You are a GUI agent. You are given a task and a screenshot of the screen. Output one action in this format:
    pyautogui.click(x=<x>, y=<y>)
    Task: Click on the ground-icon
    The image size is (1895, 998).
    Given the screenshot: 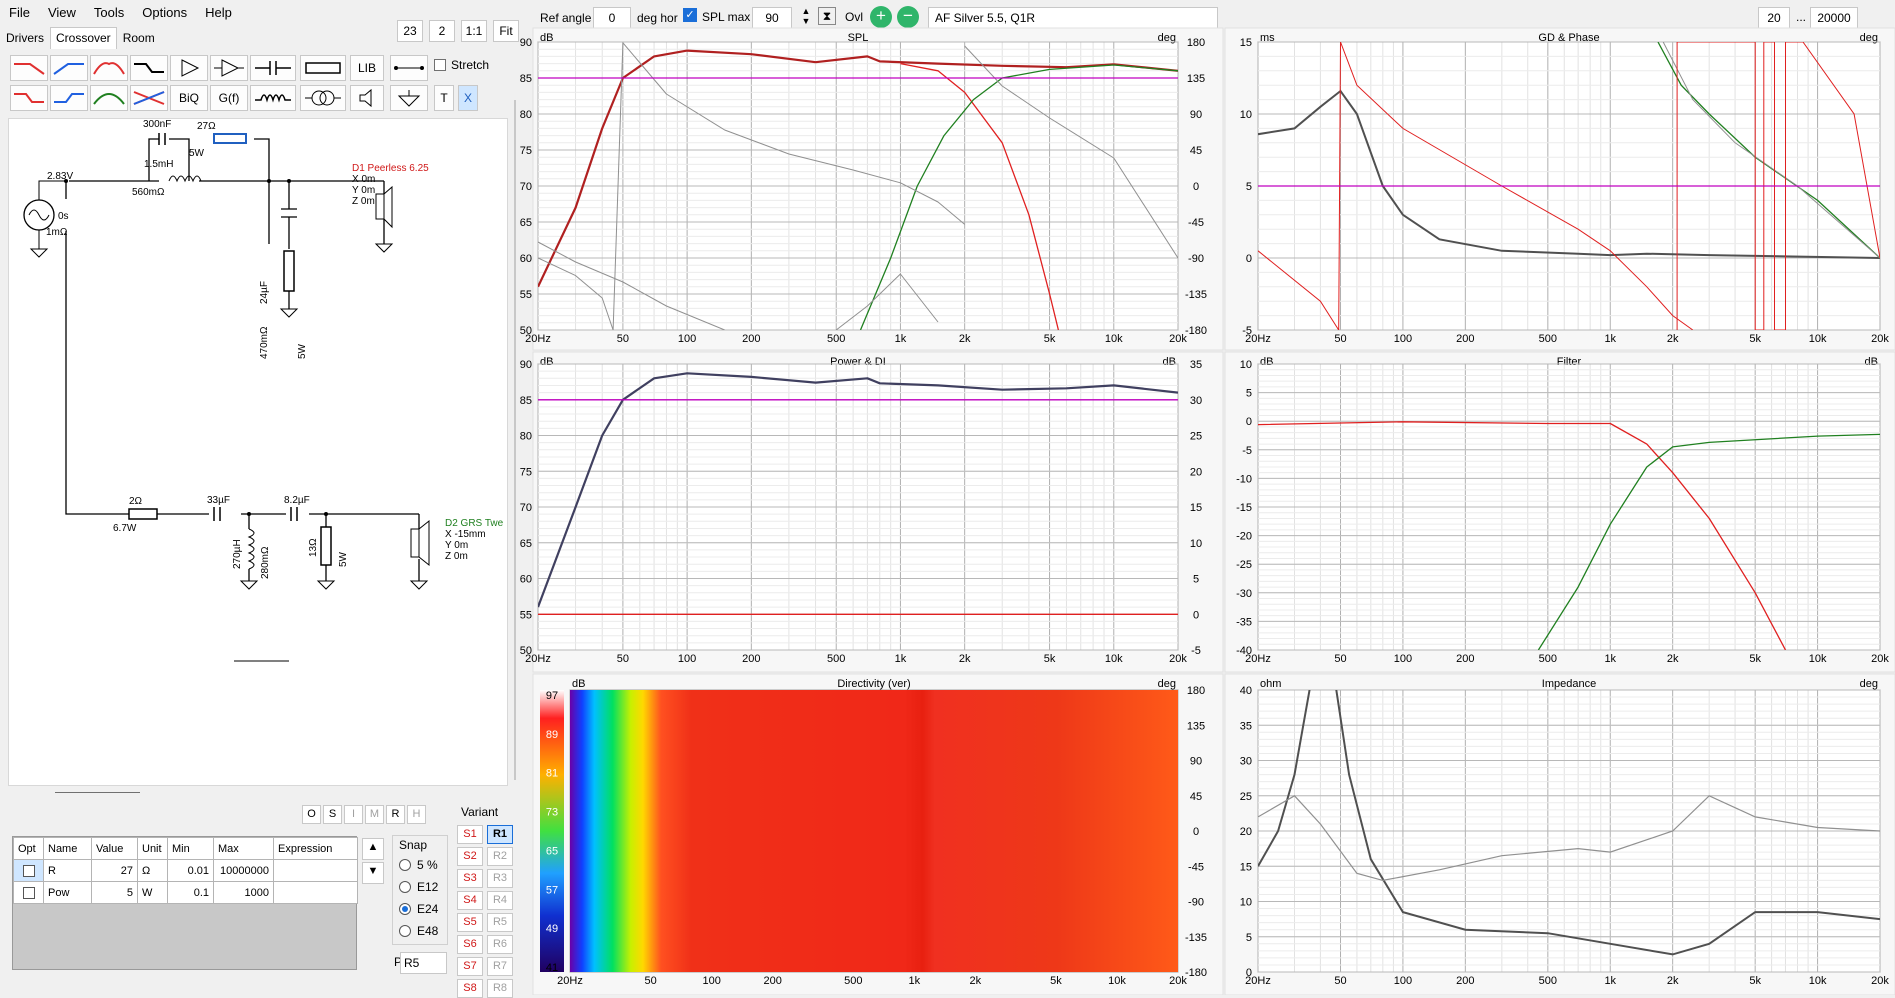 What is the action you would take?
    pyautogui.click(x=409, y=98)
    